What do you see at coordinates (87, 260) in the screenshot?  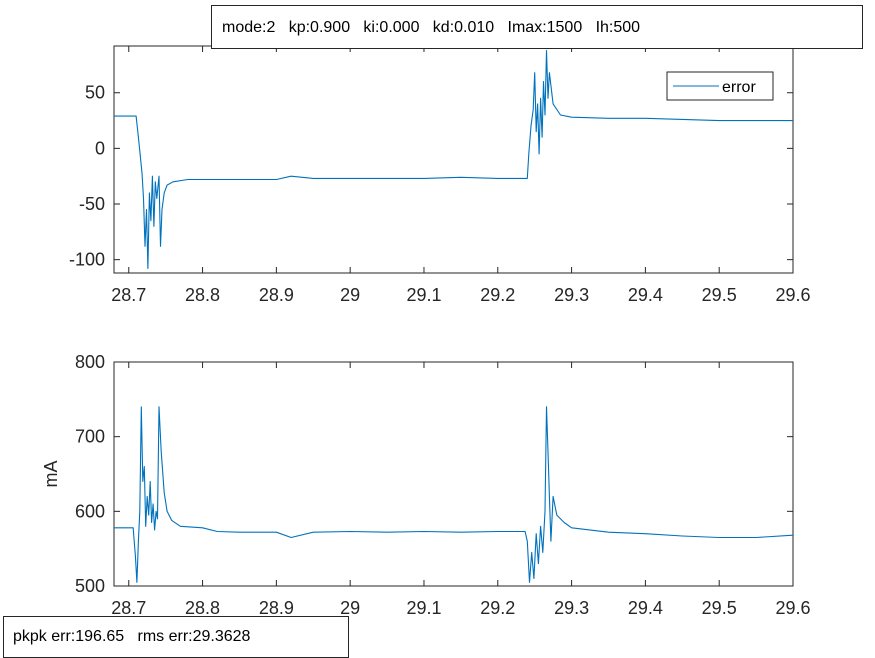 I see `y-tick-label: -100` at bounding box center [87, 260].